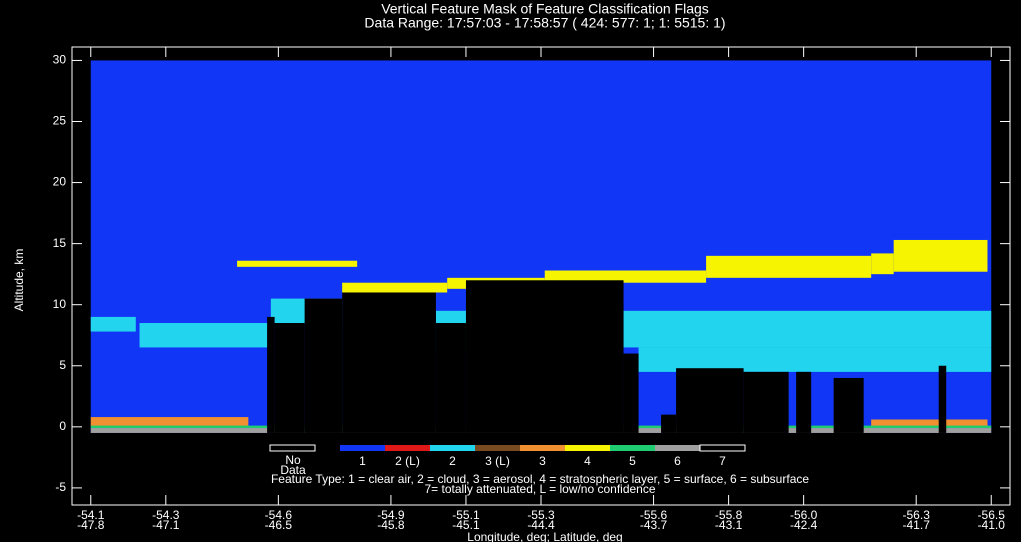 The height and width of the screenshot is (542, 1021). Describe the element at coordinates (466, 515) in the screenshot. I see `x-tick-label: -55.1` at that location.